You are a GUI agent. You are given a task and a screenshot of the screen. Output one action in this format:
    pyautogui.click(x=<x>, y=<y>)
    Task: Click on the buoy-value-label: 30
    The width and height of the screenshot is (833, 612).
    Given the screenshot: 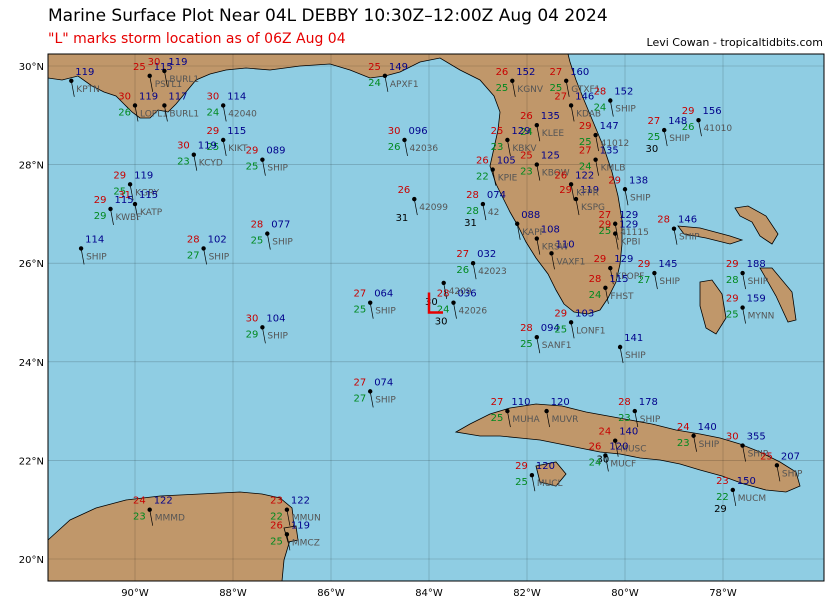 What is the action you would take?
    pyautogui.click(x=602, y=460)
    